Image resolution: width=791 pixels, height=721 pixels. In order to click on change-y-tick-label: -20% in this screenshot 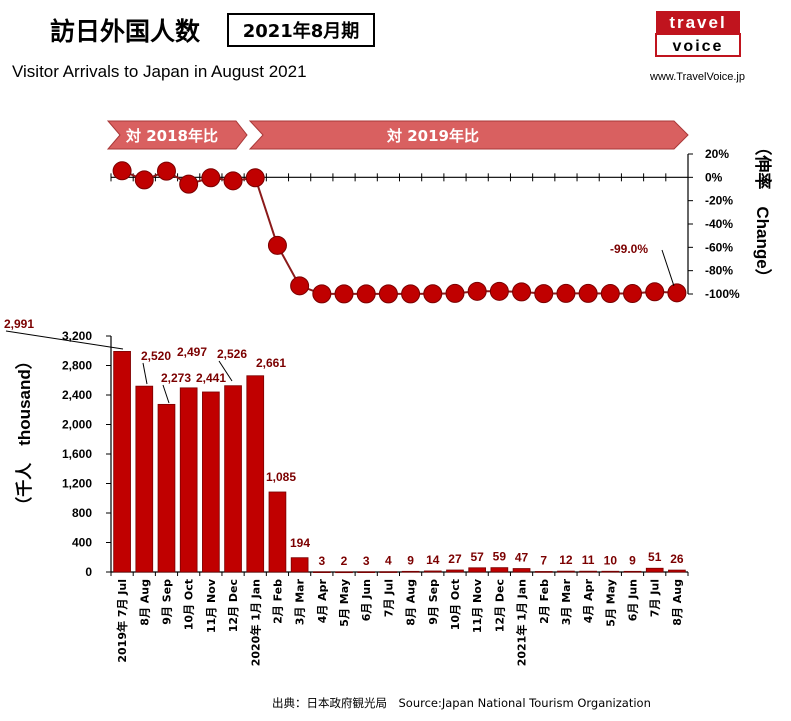, I will do `click(719, 201)`.